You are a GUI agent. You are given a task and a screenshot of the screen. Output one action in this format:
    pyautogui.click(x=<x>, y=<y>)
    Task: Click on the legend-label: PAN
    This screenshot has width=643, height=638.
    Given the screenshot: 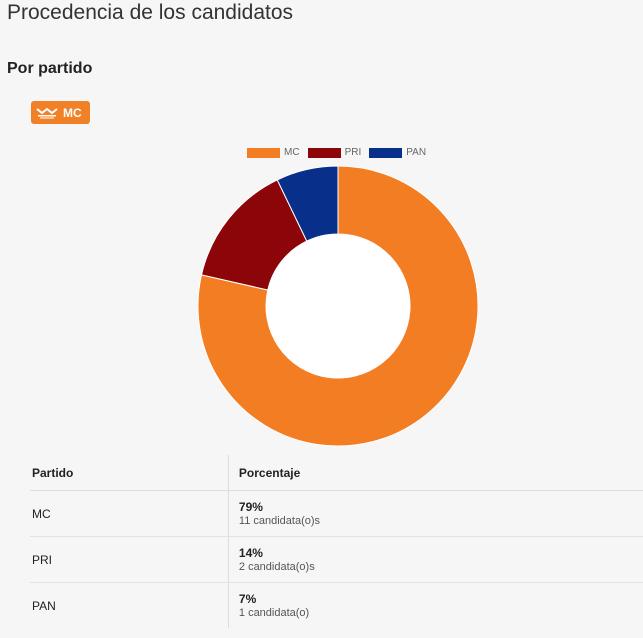 What is the action you would take?
    pyautogui.click(x=416, y=152)
    